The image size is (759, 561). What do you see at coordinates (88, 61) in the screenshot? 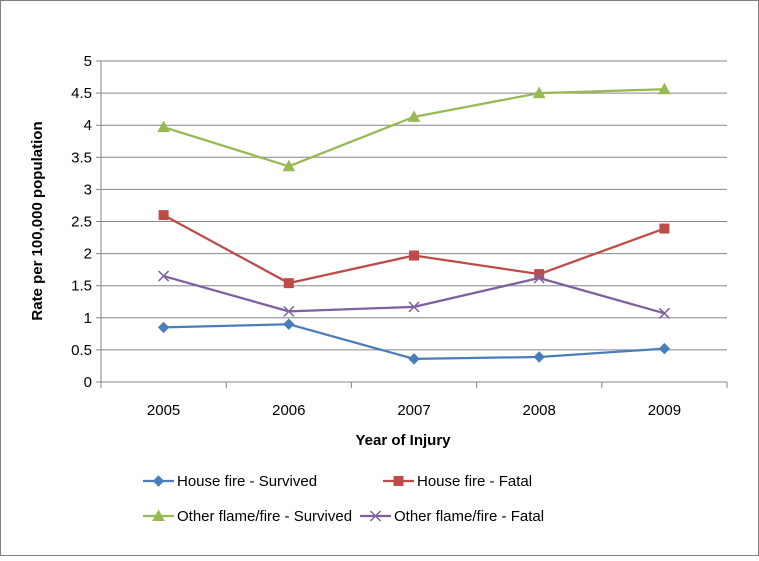
I see `y-tick-label: 5` at bounding box center [88, 61].